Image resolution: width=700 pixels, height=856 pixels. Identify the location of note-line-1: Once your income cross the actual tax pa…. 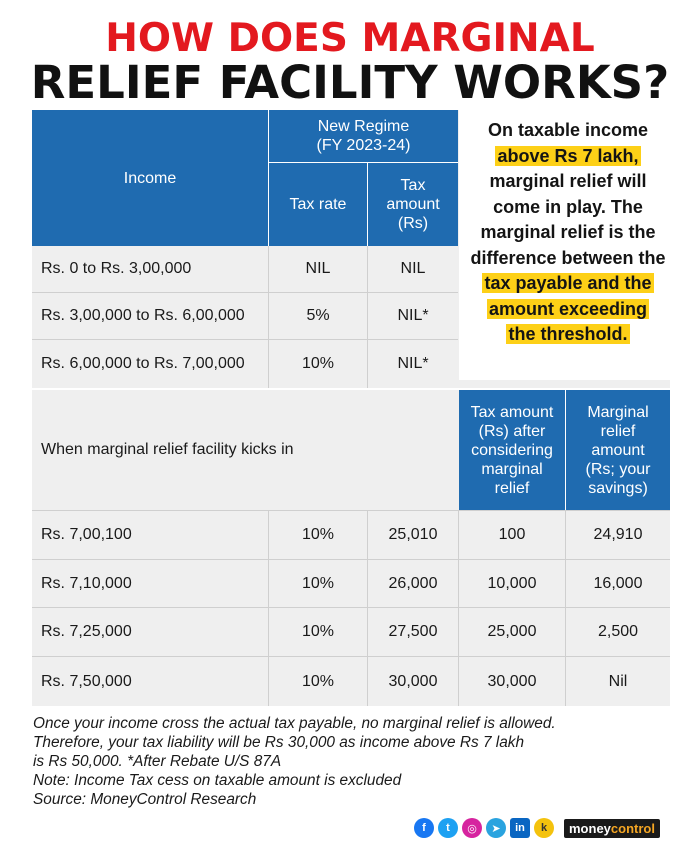
(294, 723).